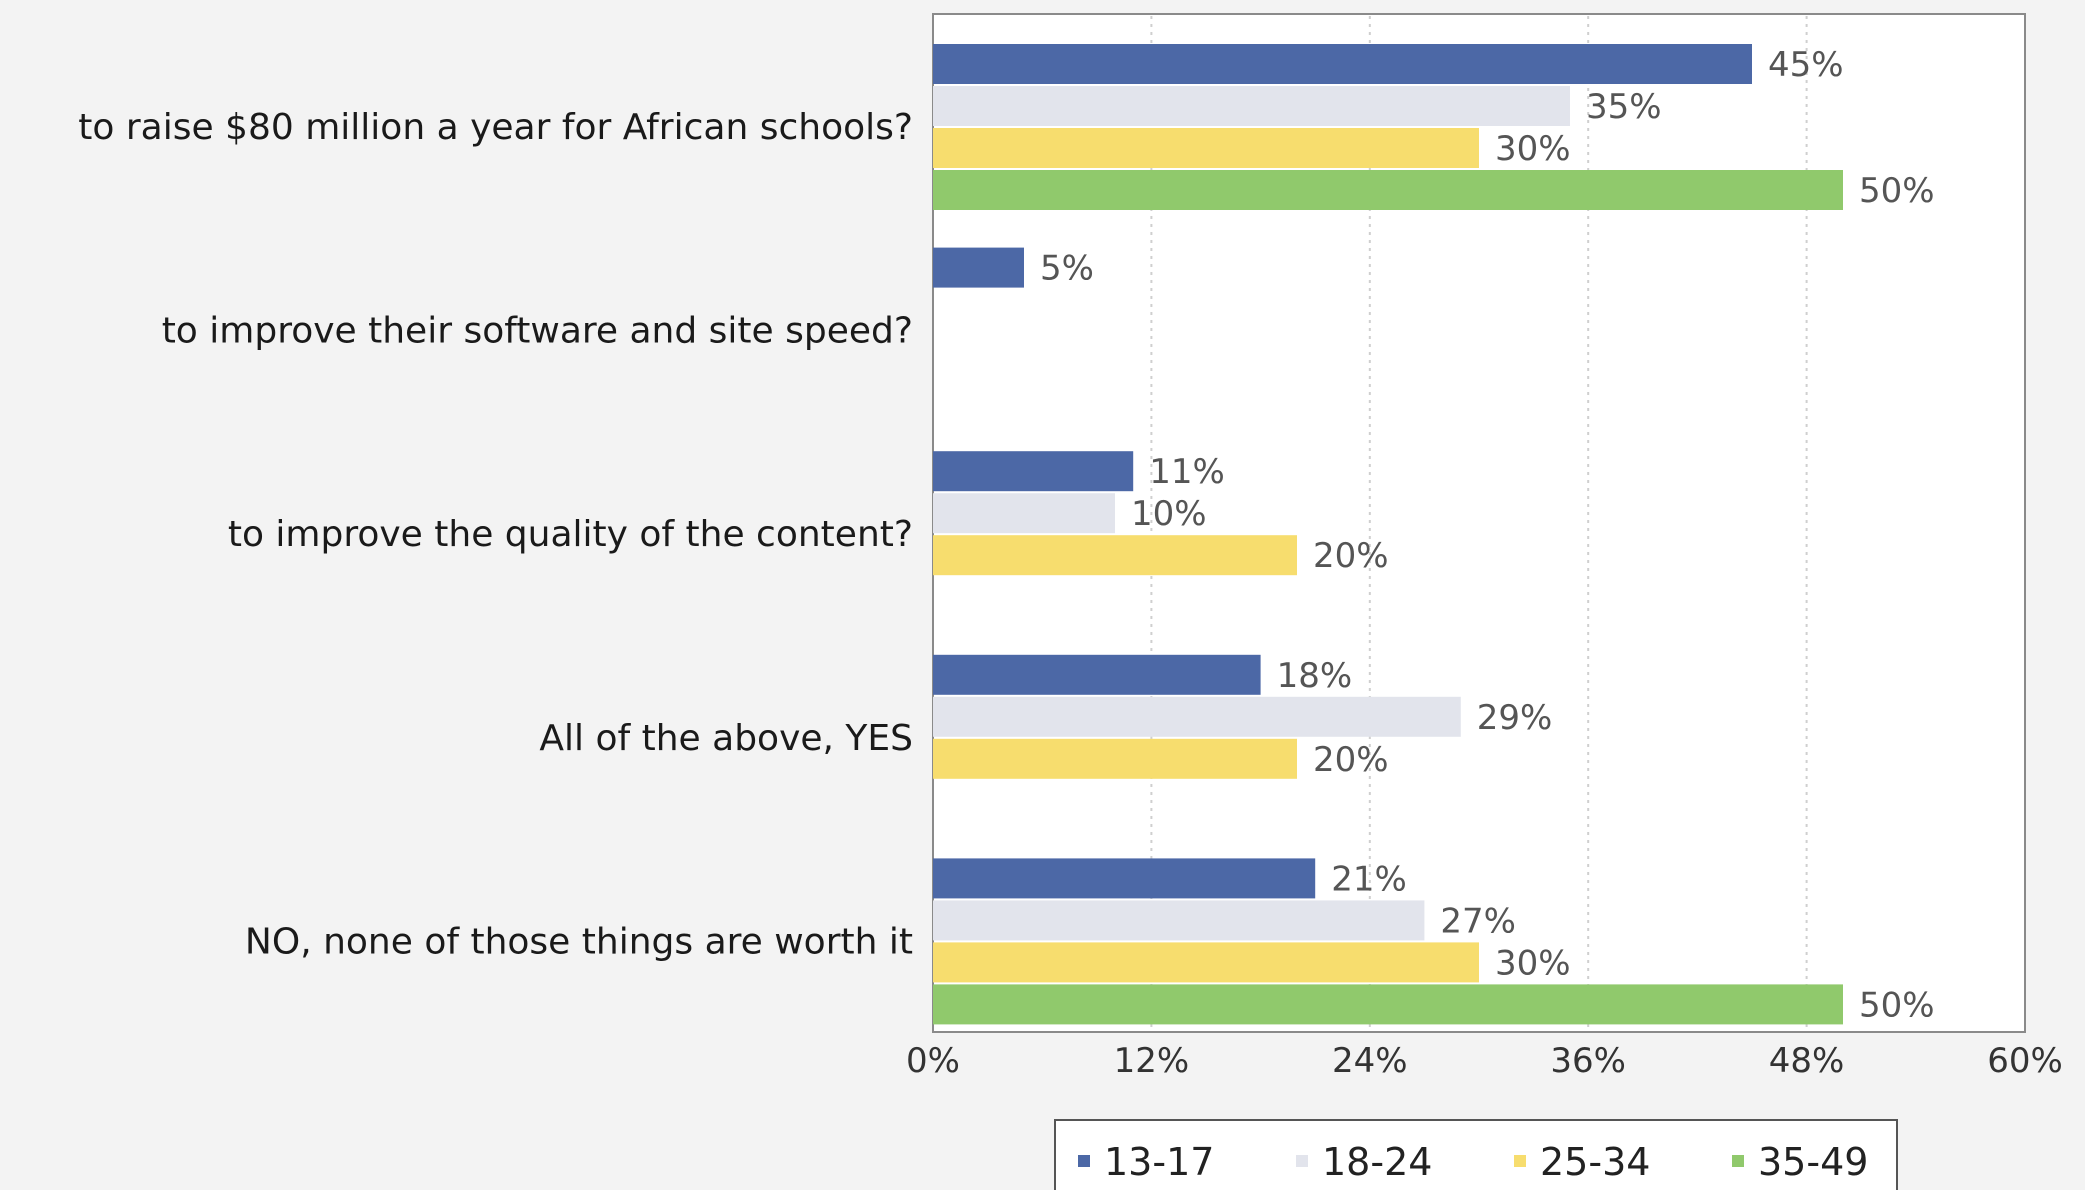 The height and width of the screenshot is (1190, 2085). I want to click on data-label: 18%, so click(1315, 676).